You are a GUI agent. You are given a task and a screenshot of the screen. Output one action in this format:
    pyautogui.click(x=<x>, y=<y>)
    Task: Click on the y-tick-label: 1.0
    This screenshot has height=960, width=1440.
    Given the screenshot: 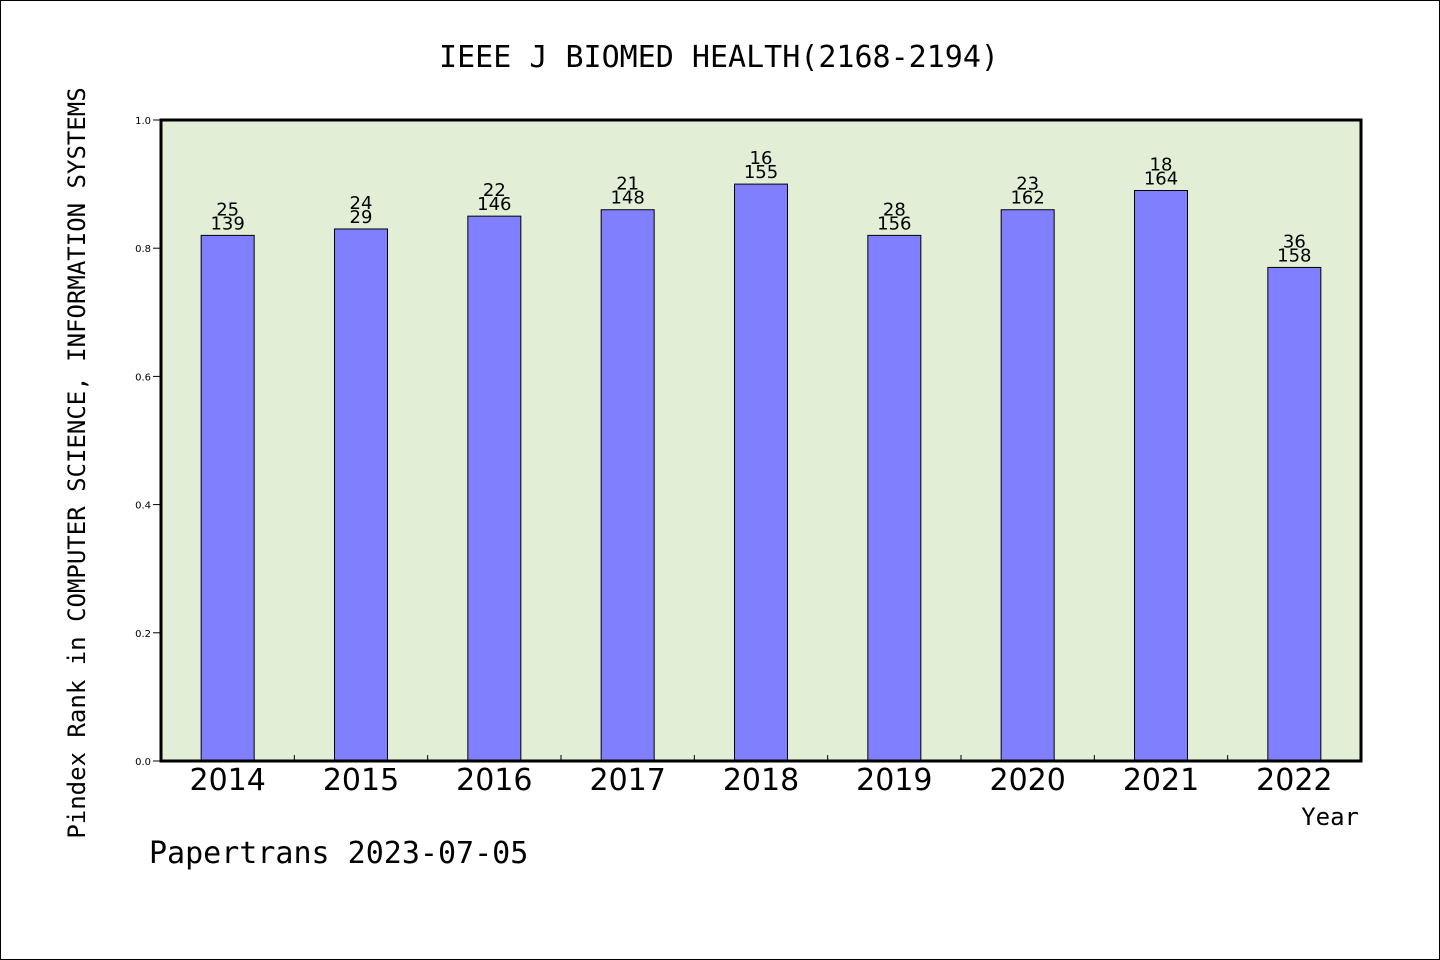 What is the action you would take?
    pyautogui.click(x=143, y=121)
    